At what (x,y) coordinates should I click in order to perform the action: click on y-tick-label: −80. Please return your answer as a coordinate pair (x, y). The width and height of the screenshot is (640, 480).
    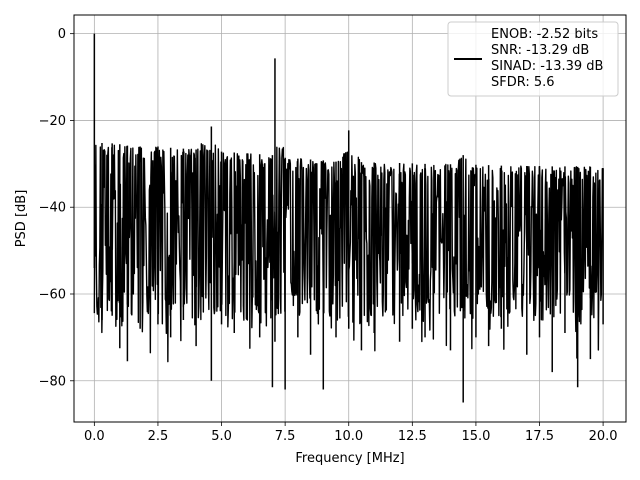
    Looking at the image, I should click on (52, 381).